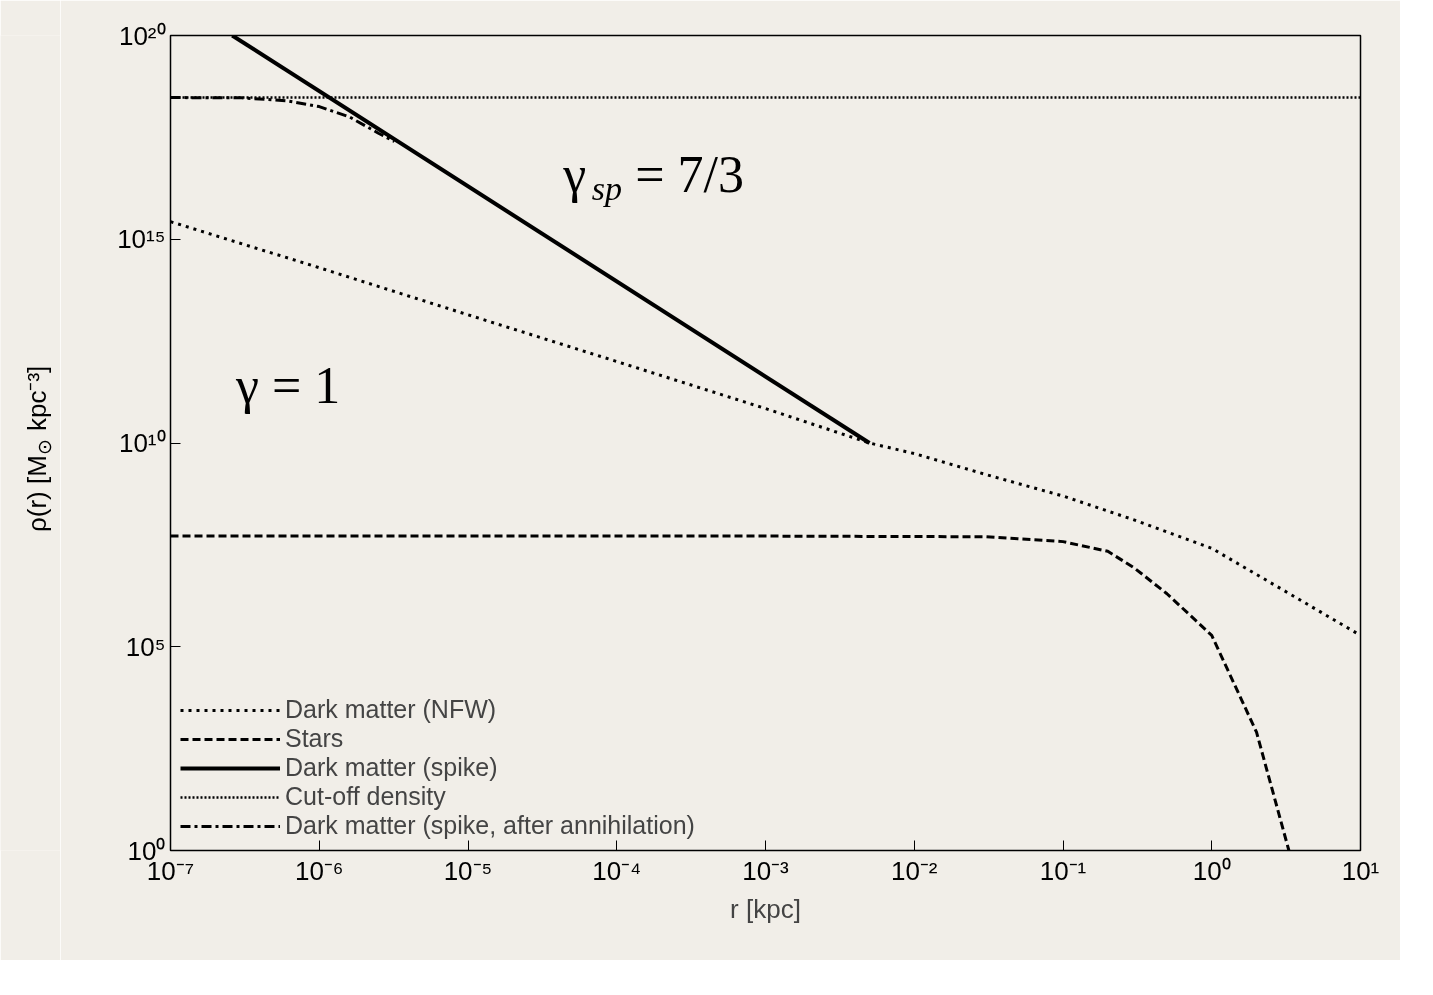 The image size is (1433, 995). I want to click on legend-label: Dark matter (spike), so click(391, 767).